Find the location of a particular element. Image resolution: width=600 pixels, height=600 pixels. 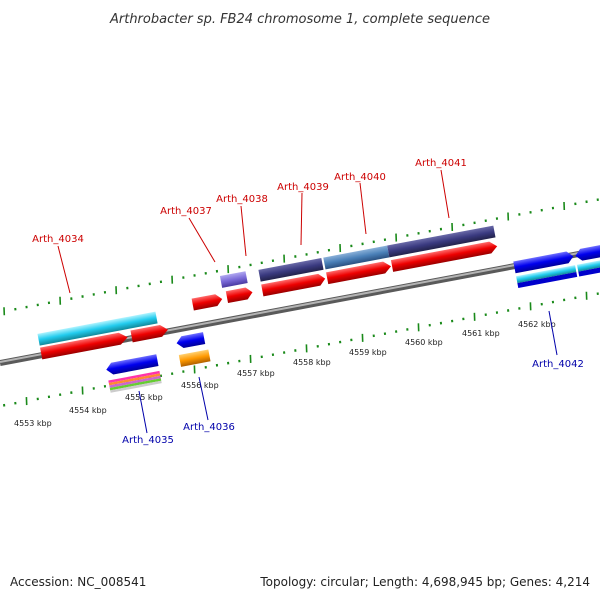

kbp-label: 4555 kbp is located at coordinates (144, 397).